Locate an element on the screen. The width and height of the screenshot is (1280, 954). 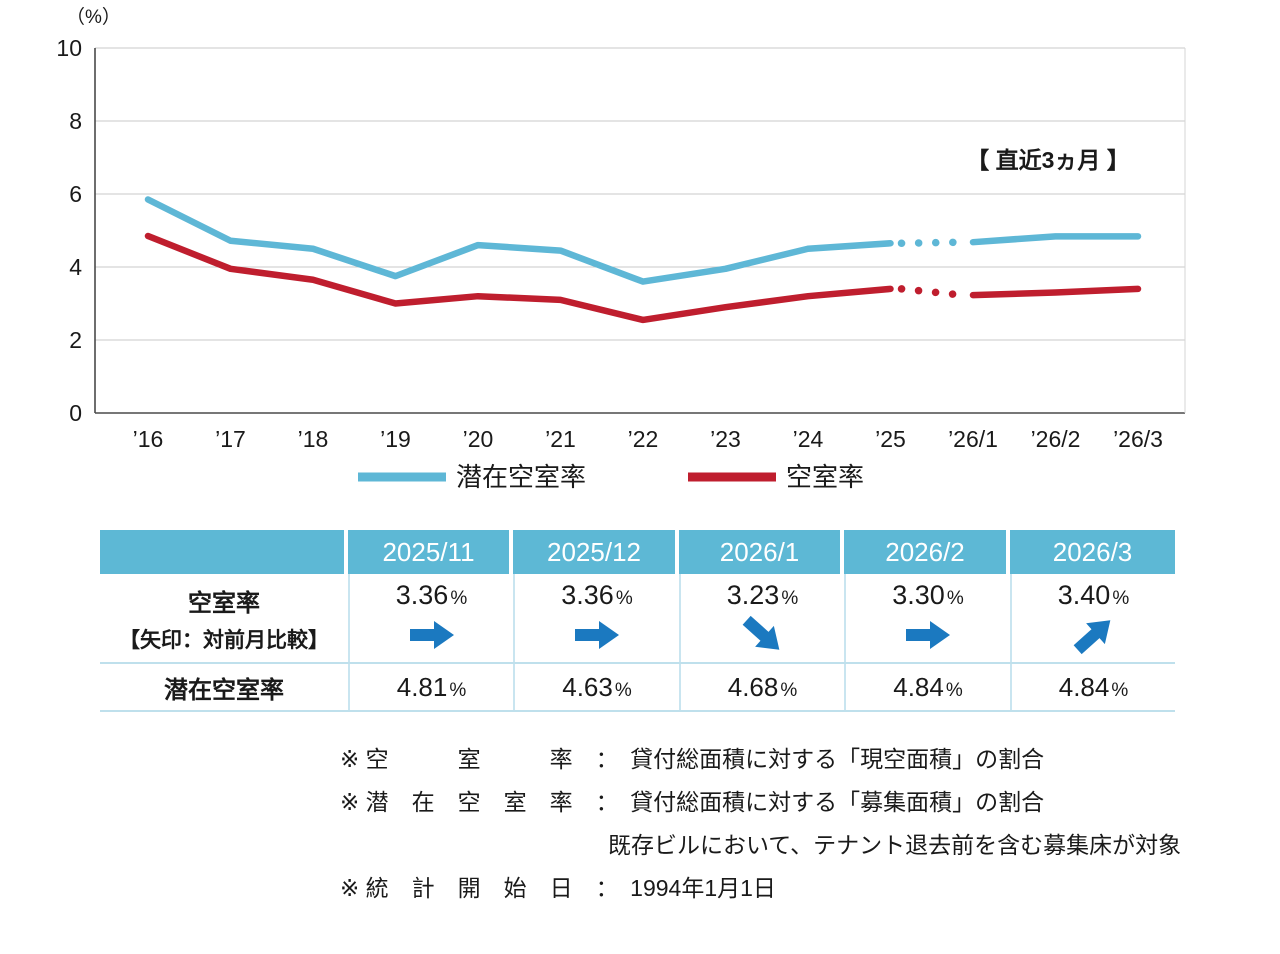
x-tick-label: ’22 is located at coordinates (643, 439).